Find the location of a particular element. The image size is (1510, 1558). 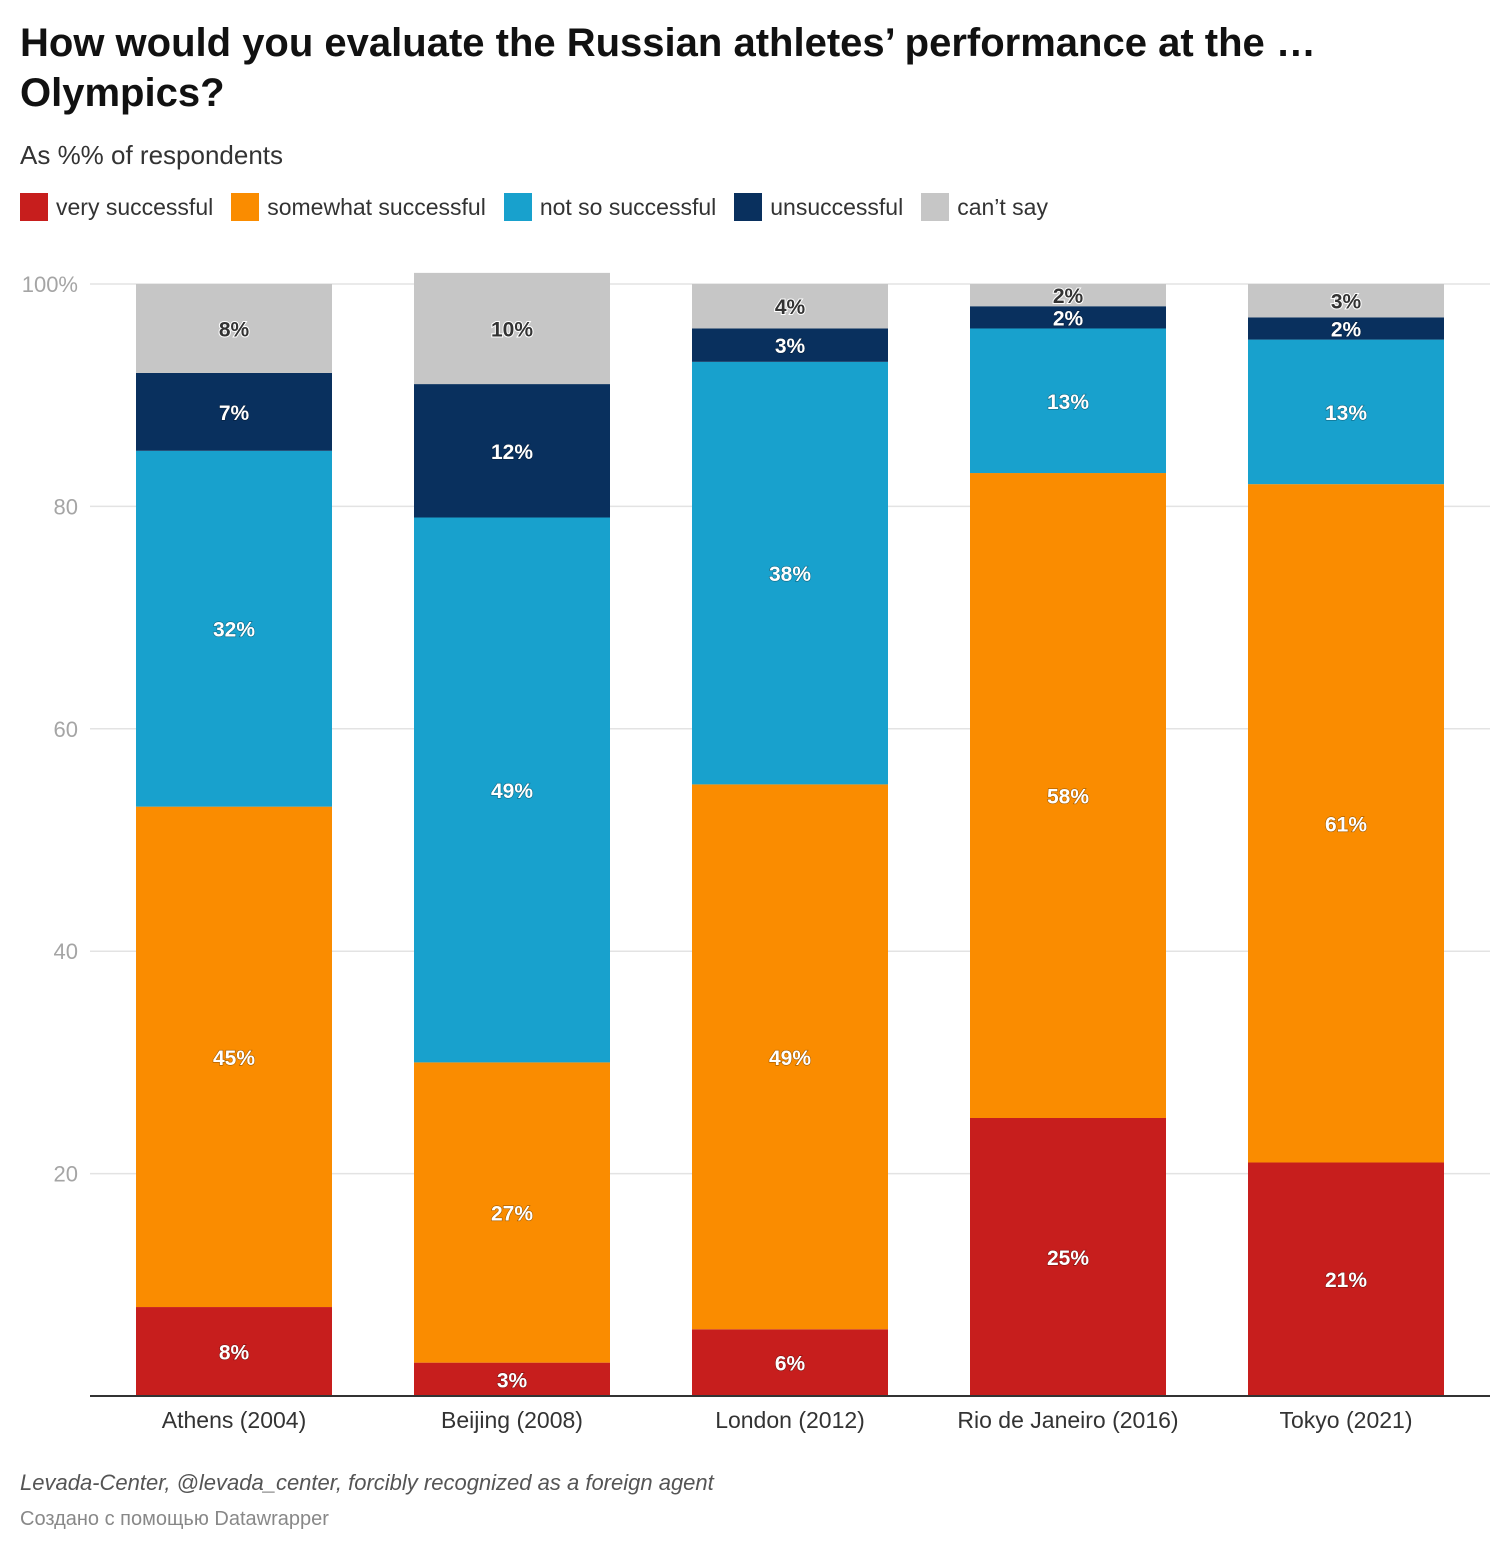

legend-item-can-t-say: can’t say is located at coordinates (984, 207).